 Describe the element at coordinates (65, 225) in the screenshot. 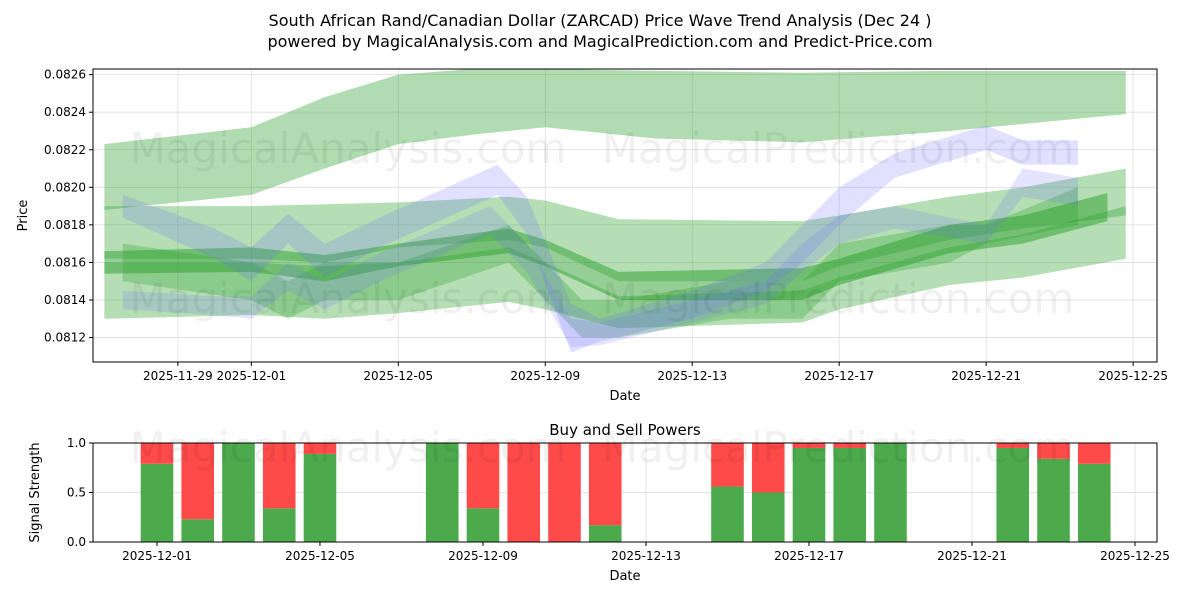

I see `y-tick-label: 0.0818` at that location.